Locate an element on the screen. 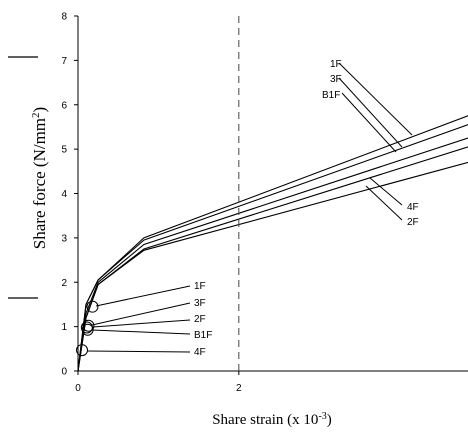  series-label-upper-4f: 4F is located at coordinates (413, 207).